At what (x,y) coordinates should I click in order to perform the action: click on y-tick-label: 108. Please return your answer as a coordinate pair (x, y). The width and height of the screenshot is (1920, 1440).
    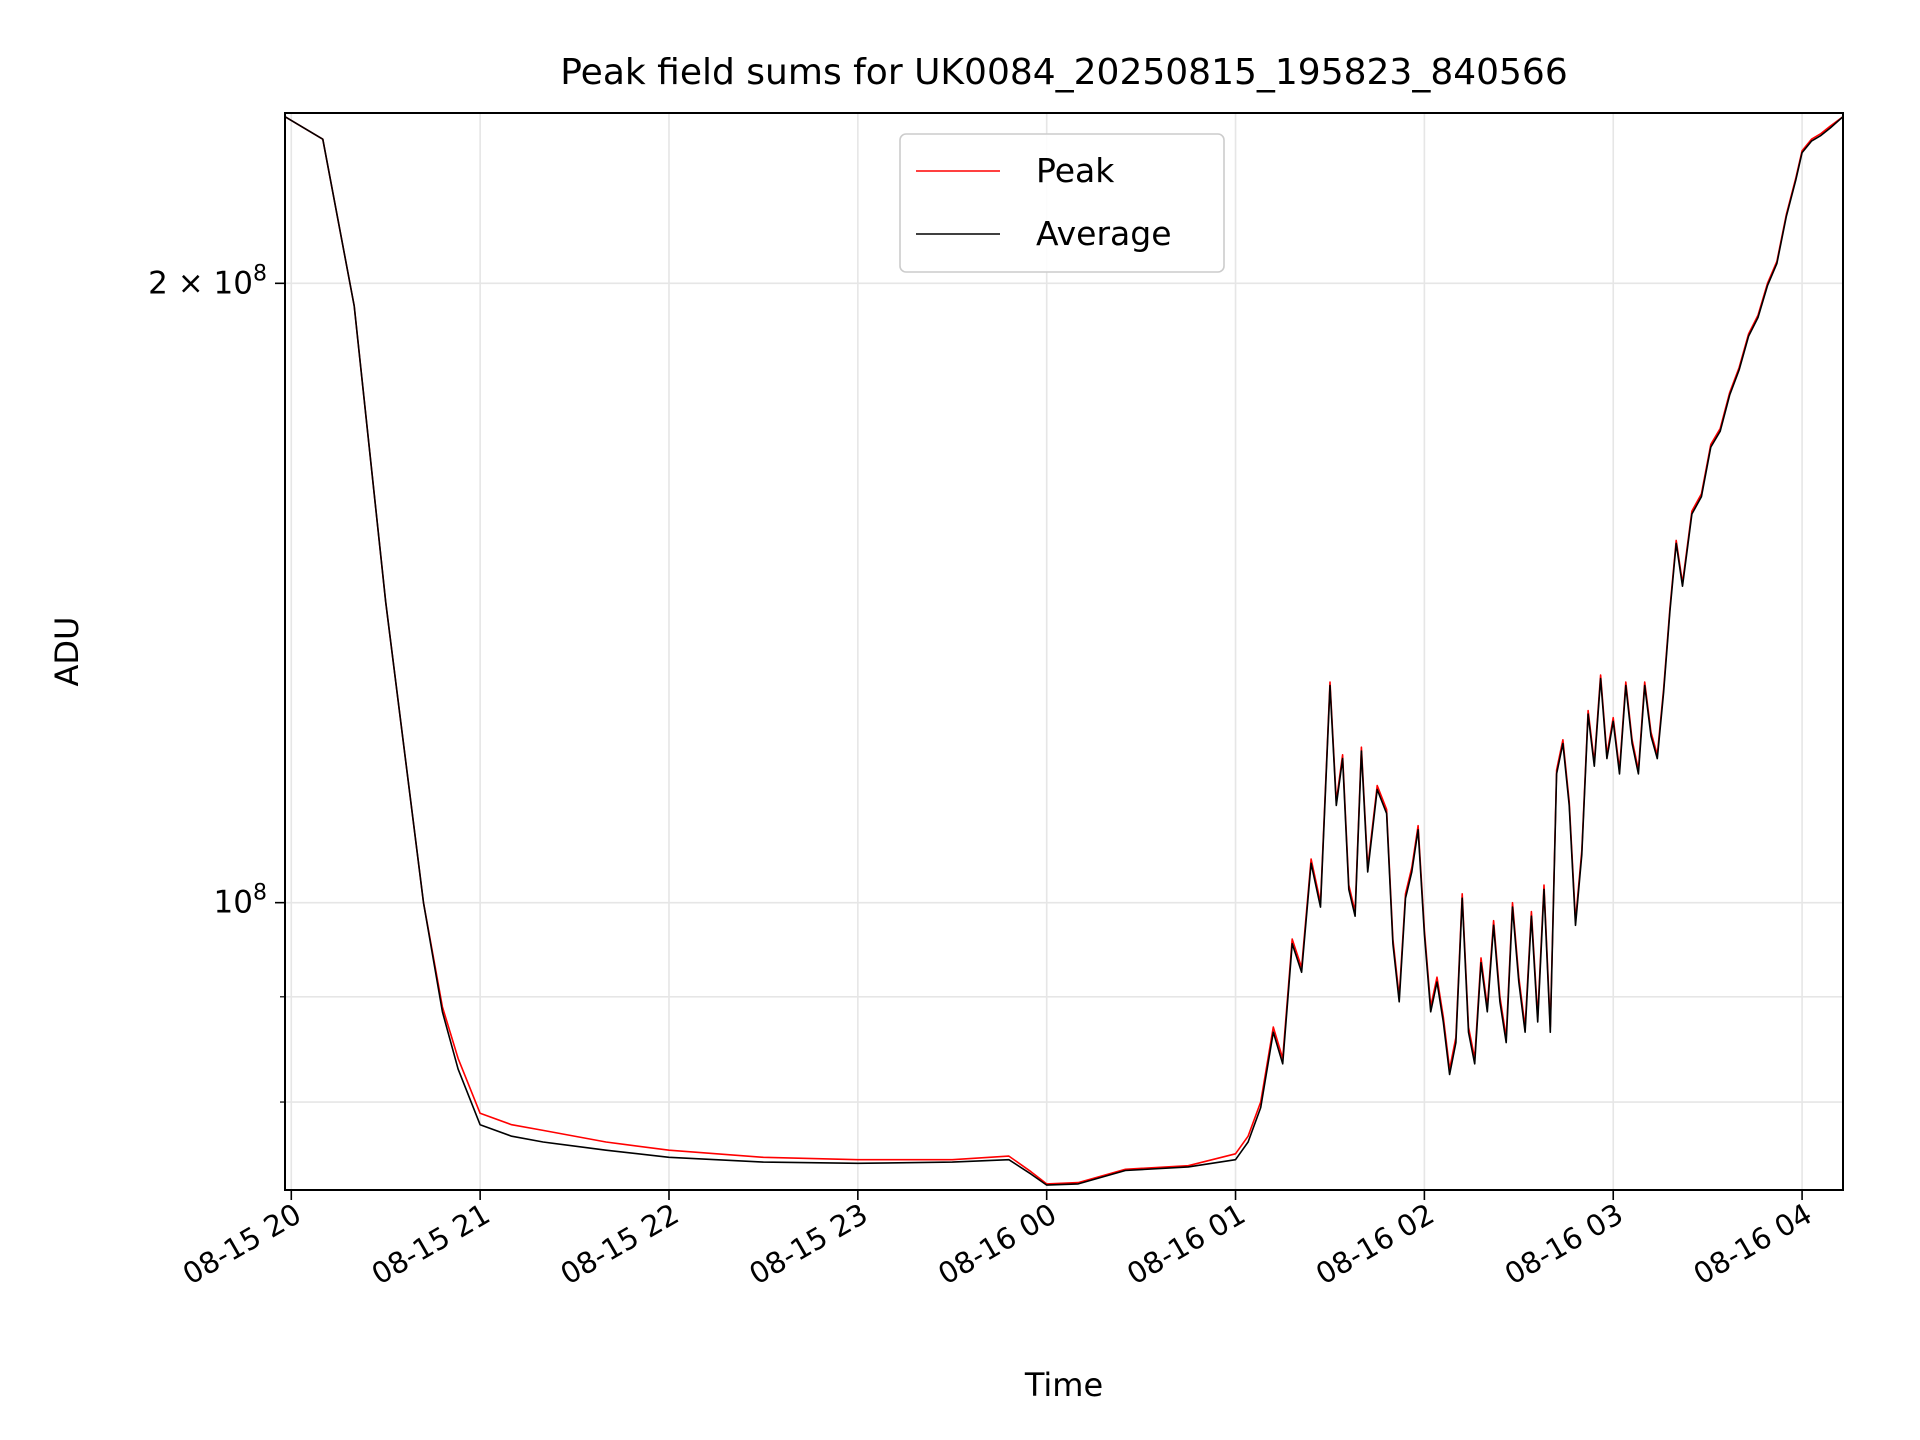
    Looking at the image, I should click on (240, 901).